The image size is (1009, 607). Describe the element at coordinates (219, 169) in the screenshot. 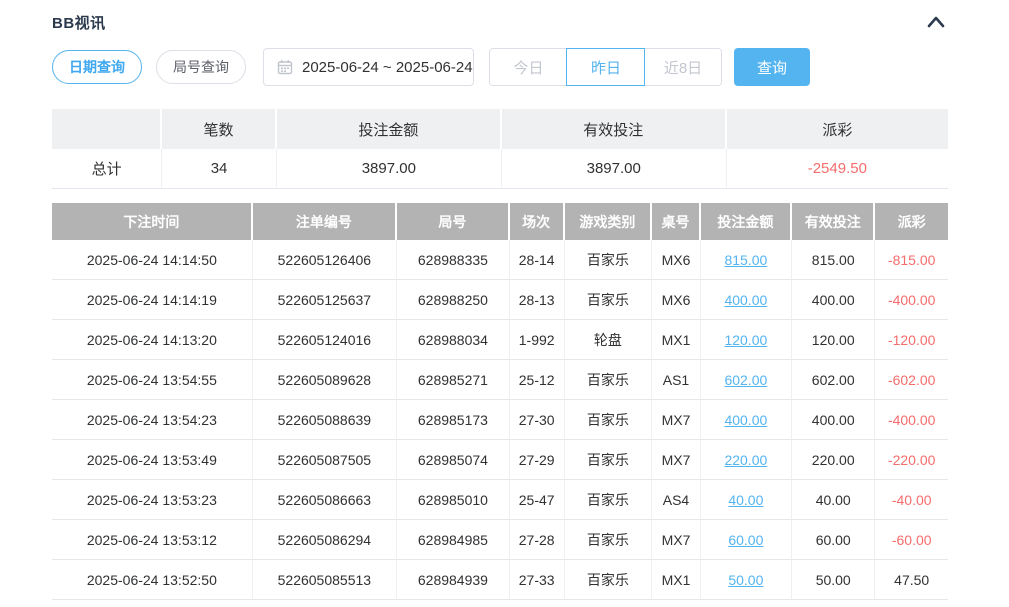

I see `summary-total-count: 34` at that location.